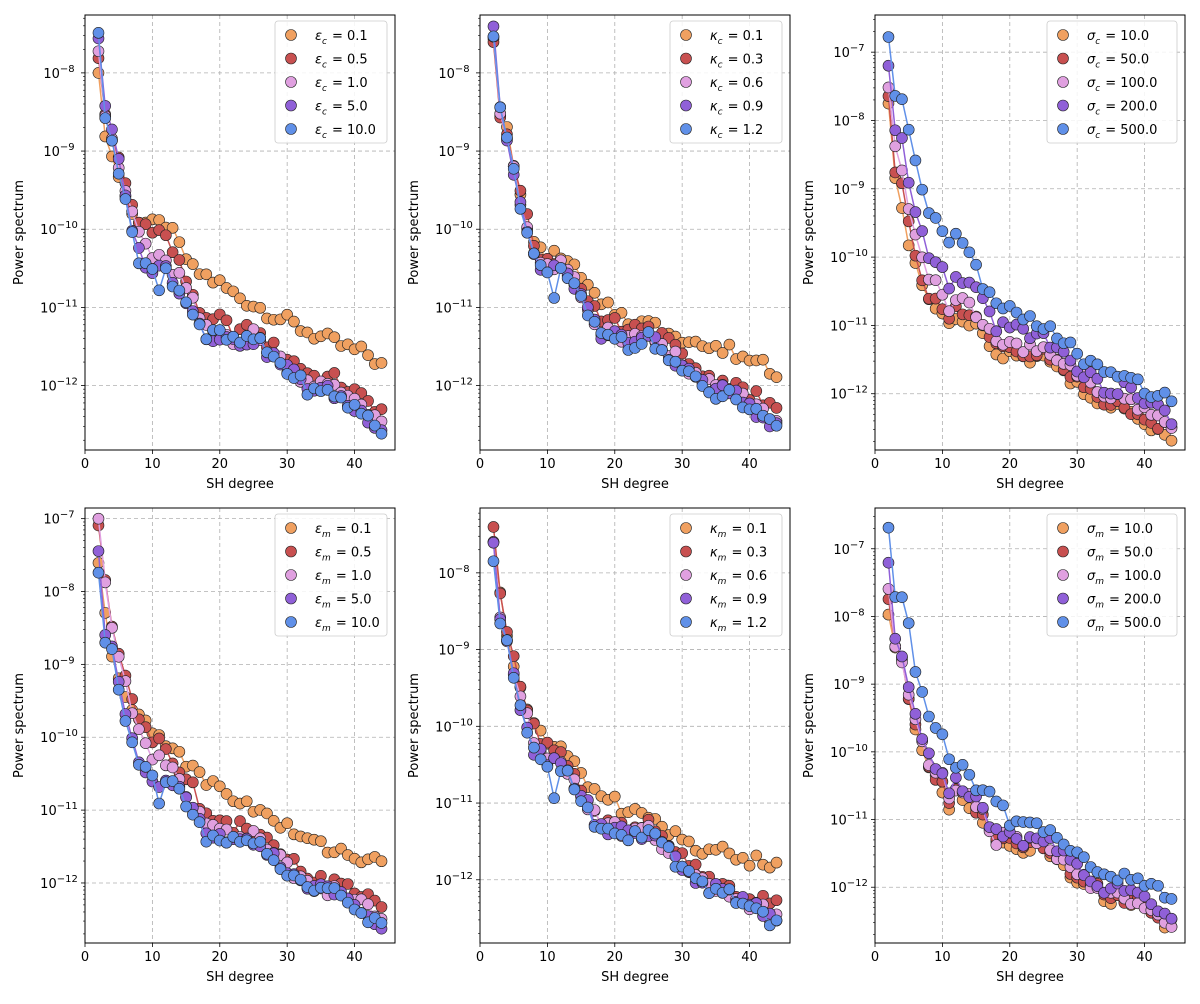 The height and width of the screenshot is (1004, 1200). I want to click on y-tick-label: 10⁻⁸, so click(58, 592).